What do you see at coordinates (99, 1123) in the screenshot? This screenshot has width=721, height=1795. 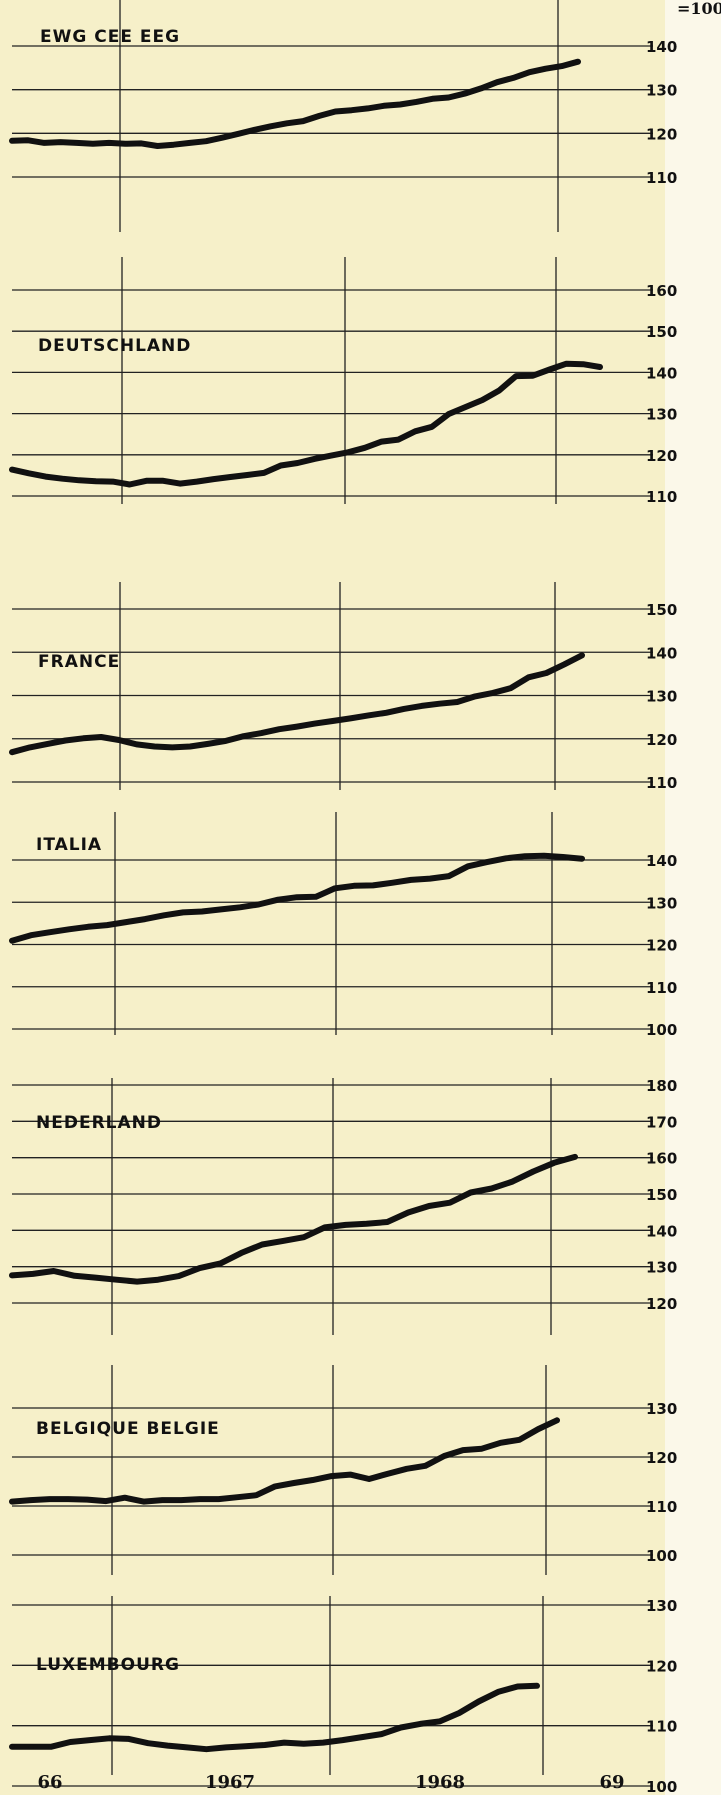 I see `panel-title: NEDERLAND` at bounding box center [99, 1123].